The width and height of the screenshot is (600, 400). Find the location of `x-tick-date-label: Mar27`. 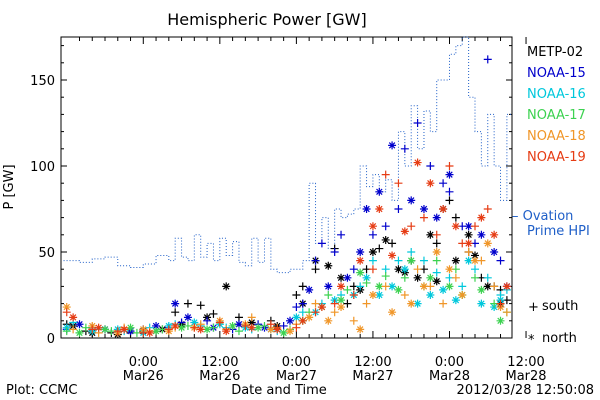

x-tick-date-label: Mar27 is located at coordinates (372, 376).